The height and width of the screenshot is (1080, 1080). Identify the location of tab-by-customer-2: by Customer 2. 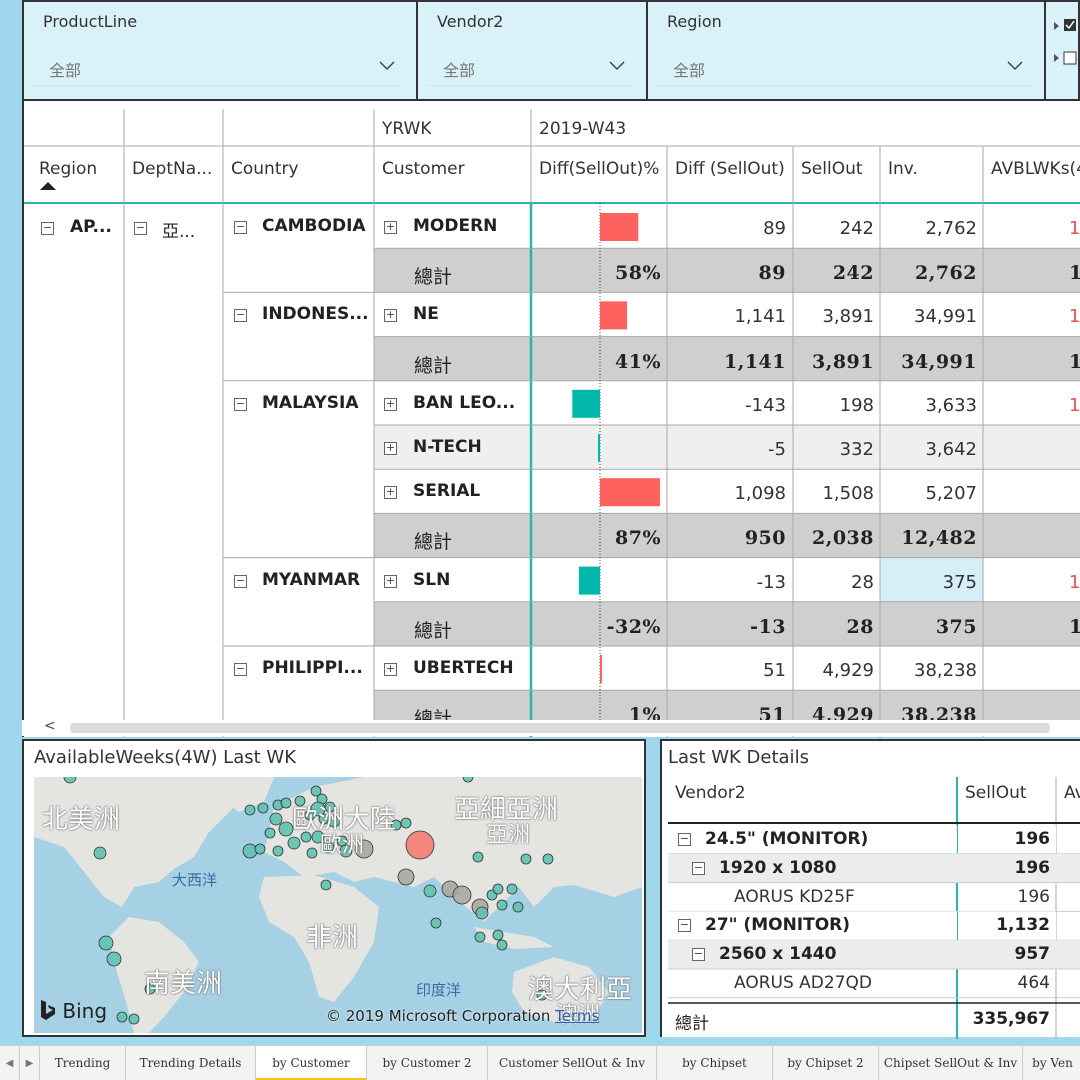
(427, 1063).